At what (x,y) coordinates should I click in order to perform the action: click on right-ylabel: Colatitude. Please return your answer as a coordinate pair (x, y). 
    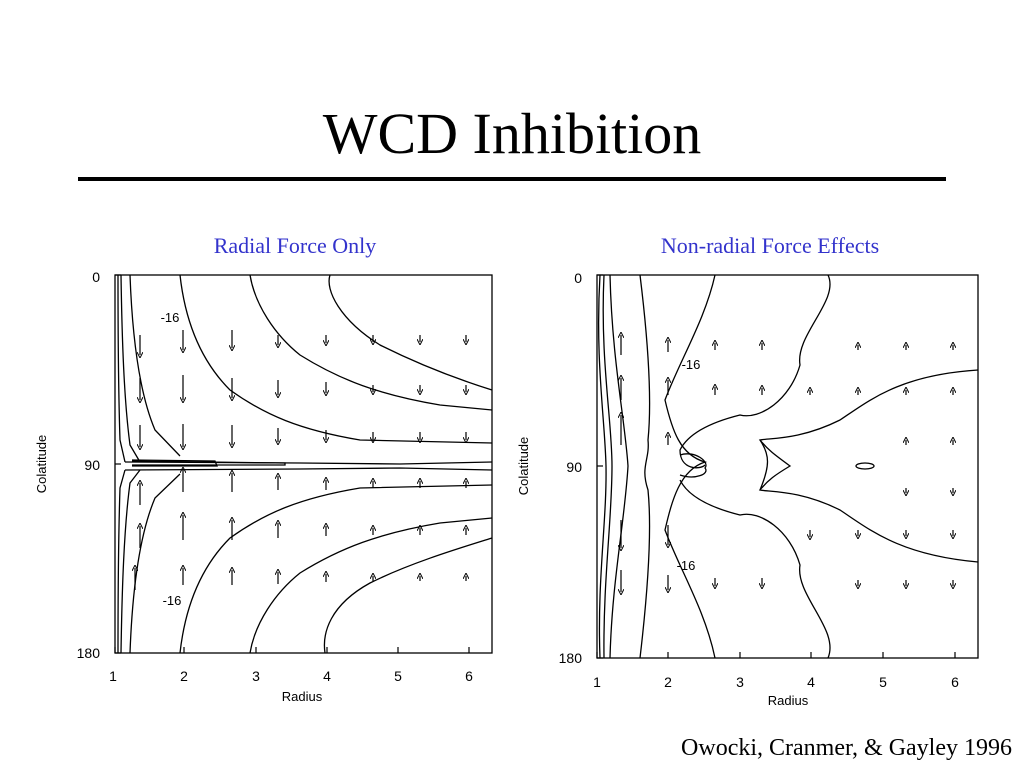
    Looking at the image, I should click on (523, 466).